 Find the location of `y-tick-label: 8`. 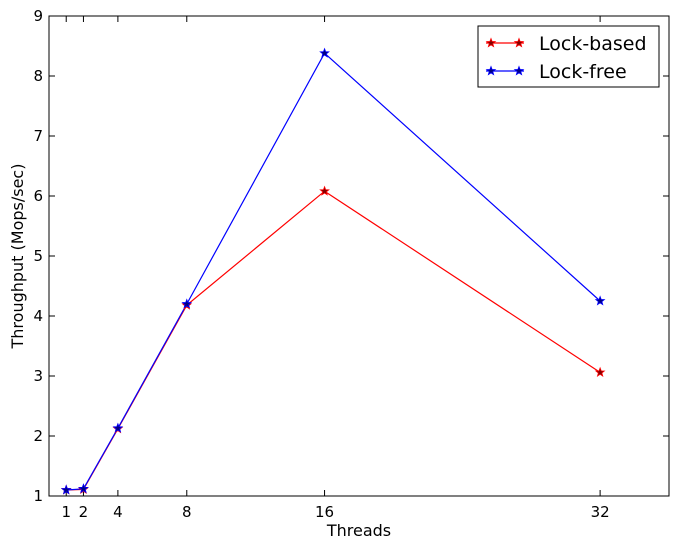

y-tick-label: 8 is located at coordinates (38, 76).